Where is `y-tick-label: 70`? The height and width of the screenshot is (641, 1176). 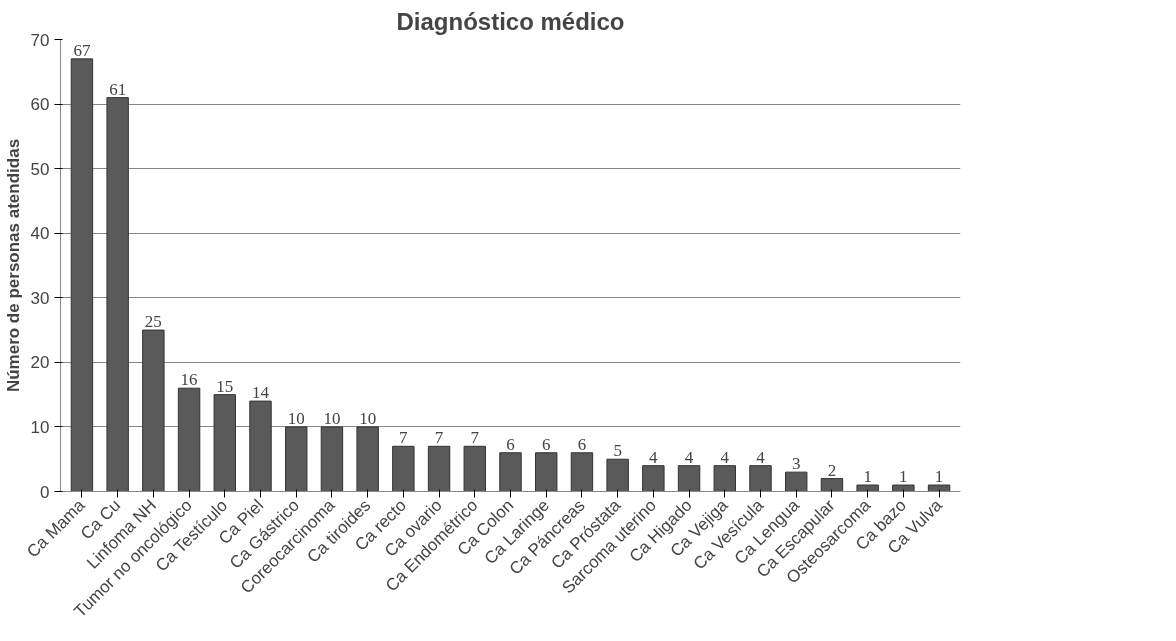 y-tick-label: 70 is located at coordinates (40, 40).